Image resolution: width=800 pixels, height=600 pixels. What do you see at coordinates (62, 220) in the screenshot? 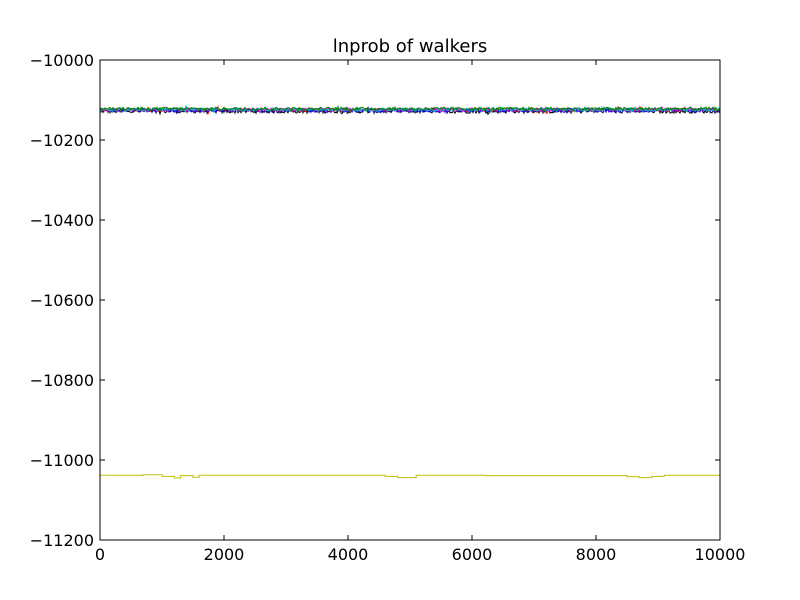
I see `y-tick-label: −10400` at bounding box center [62, 220].